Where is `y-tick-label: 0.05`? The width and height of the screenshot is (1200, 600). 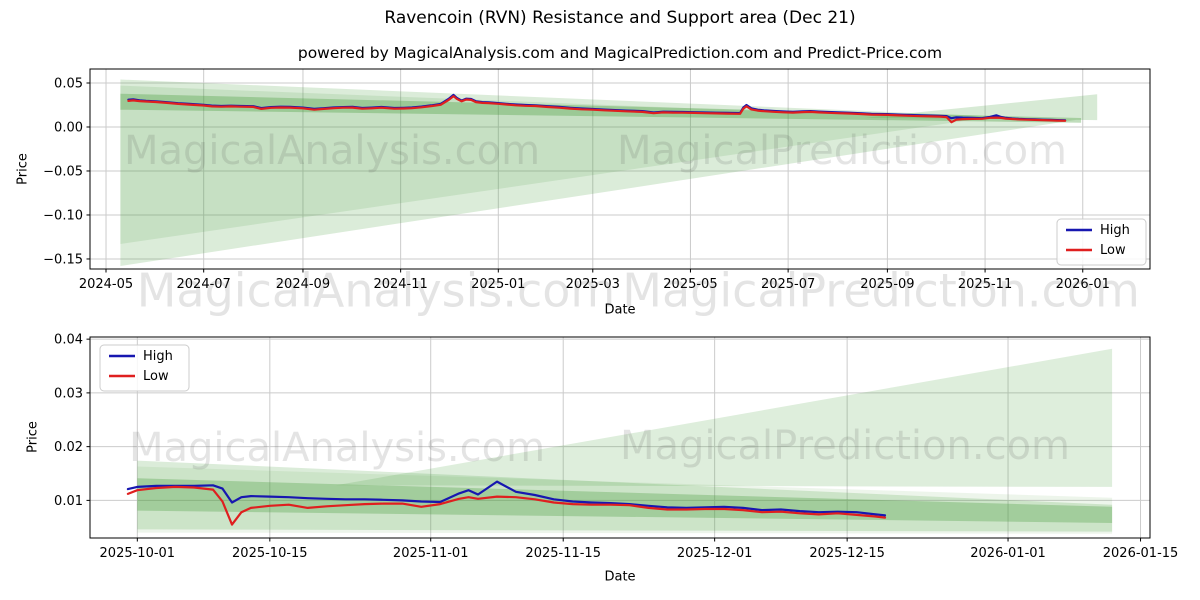
y-tick-label: 0.05 is located at coordinates (68, 83).